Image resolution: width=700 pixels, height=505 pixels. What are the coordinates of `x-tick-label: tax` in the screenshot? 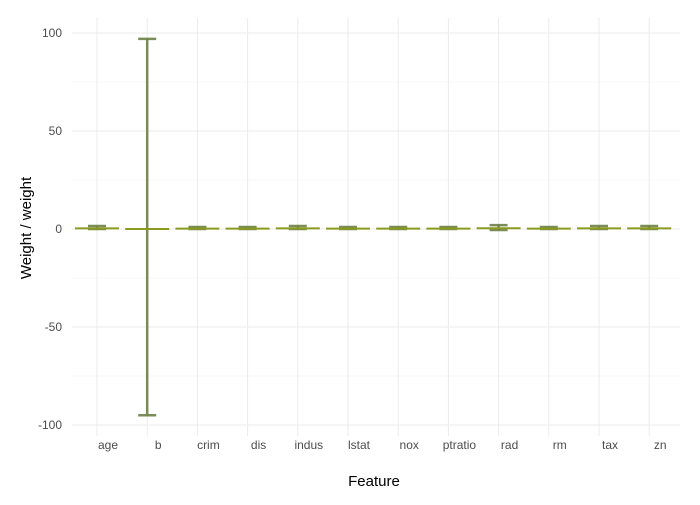 It's located at (610, 445).